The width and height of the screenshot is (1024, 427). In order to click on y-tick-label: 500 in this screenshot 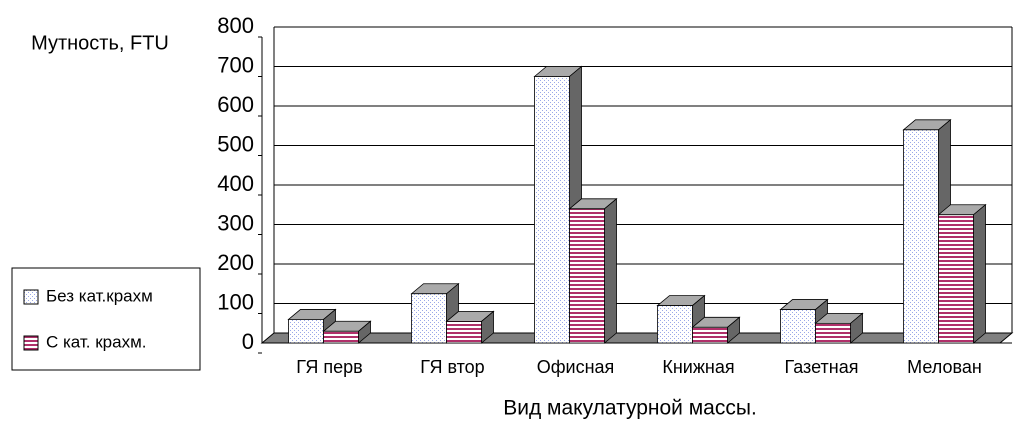, I will do `click(235, 143)`.